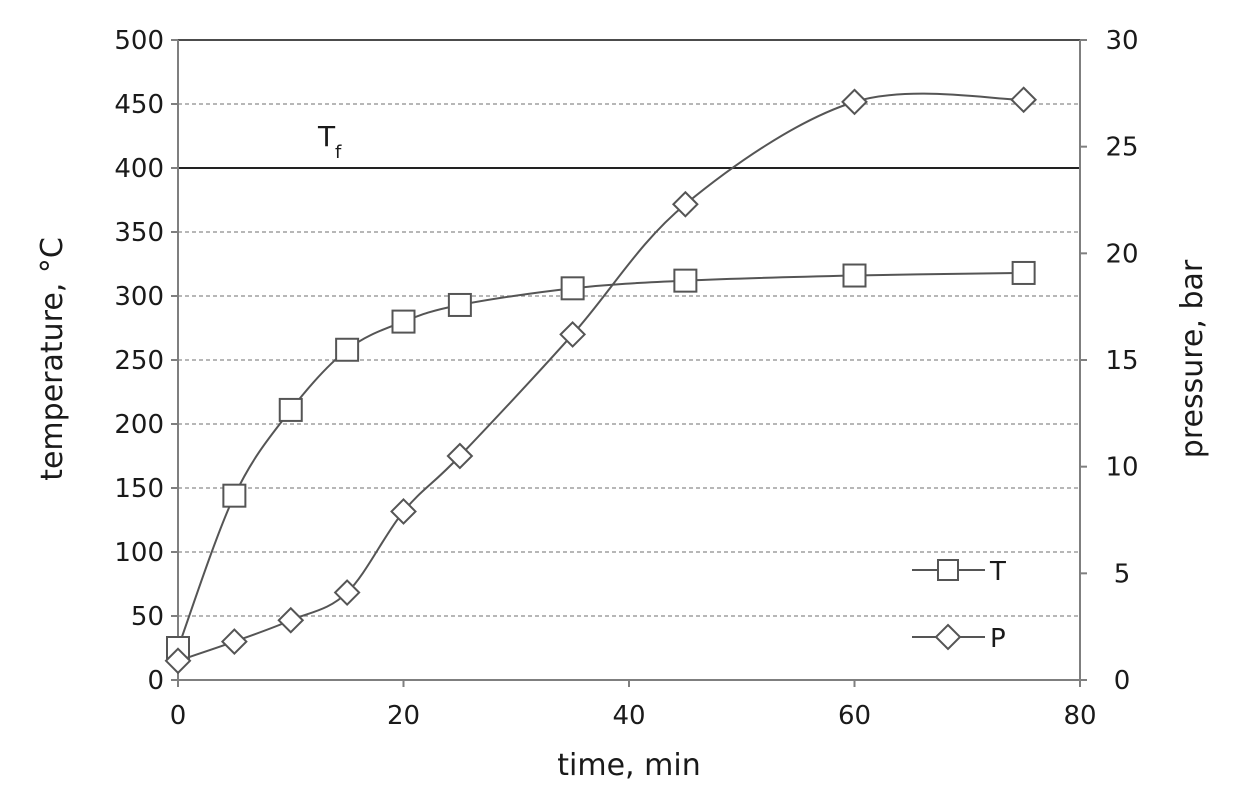  Describe the element at coordinates (155, 681) in the screenshot. I see `y-tick-label: 0` at that location.